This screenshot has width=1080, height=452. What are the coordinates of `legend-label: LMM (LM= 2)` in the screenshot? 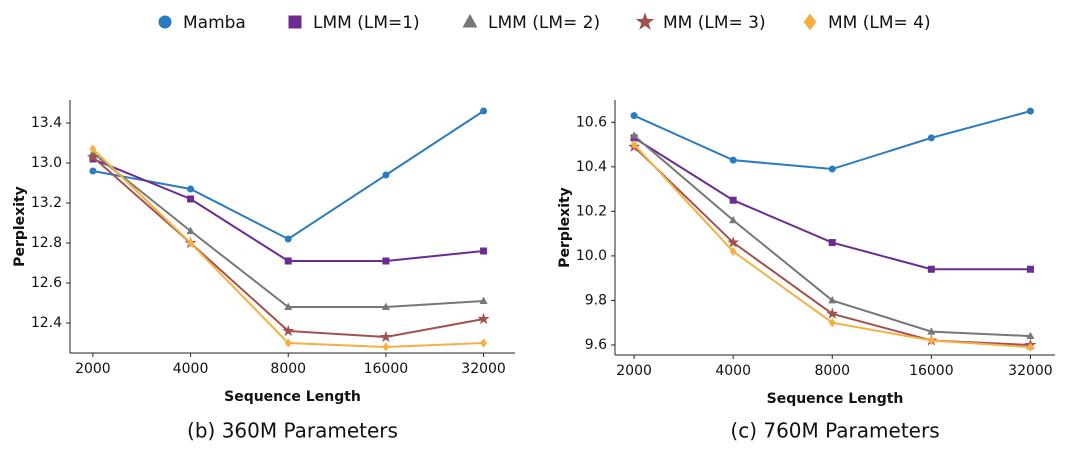 It's located at (544, 23).